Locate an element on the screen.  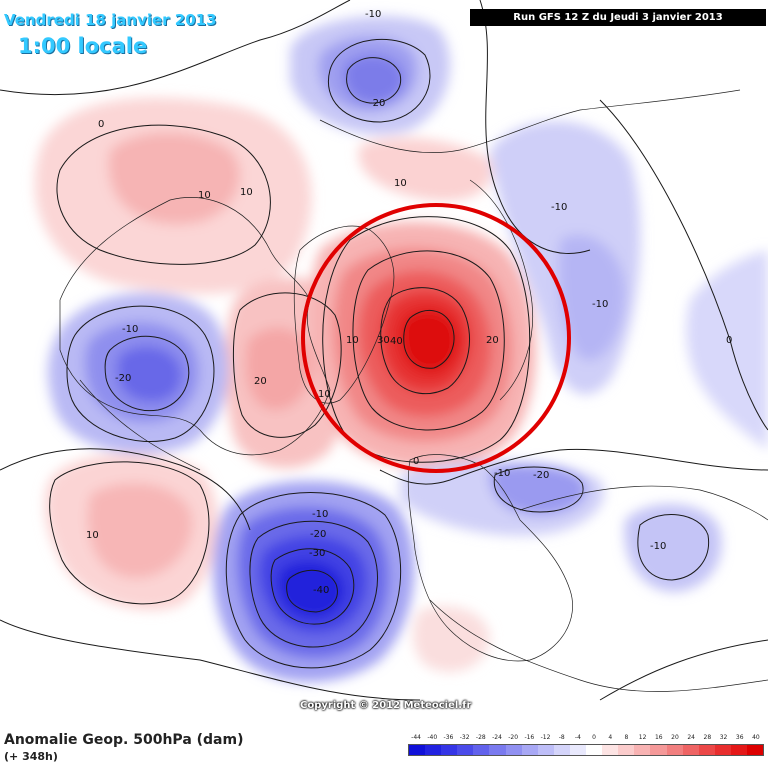
legend-tick-label: -32 is located at coordinates (464, 737).